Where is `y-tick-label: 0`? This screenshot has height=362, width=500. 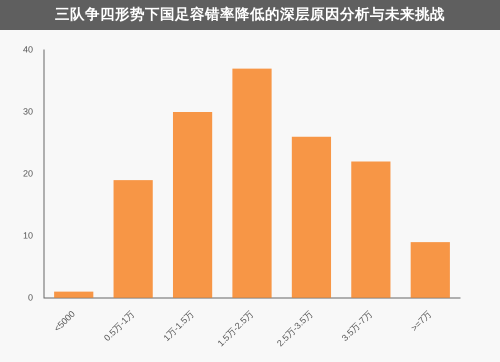
y-tick-label: 0 is located at coordinates (31, 297).